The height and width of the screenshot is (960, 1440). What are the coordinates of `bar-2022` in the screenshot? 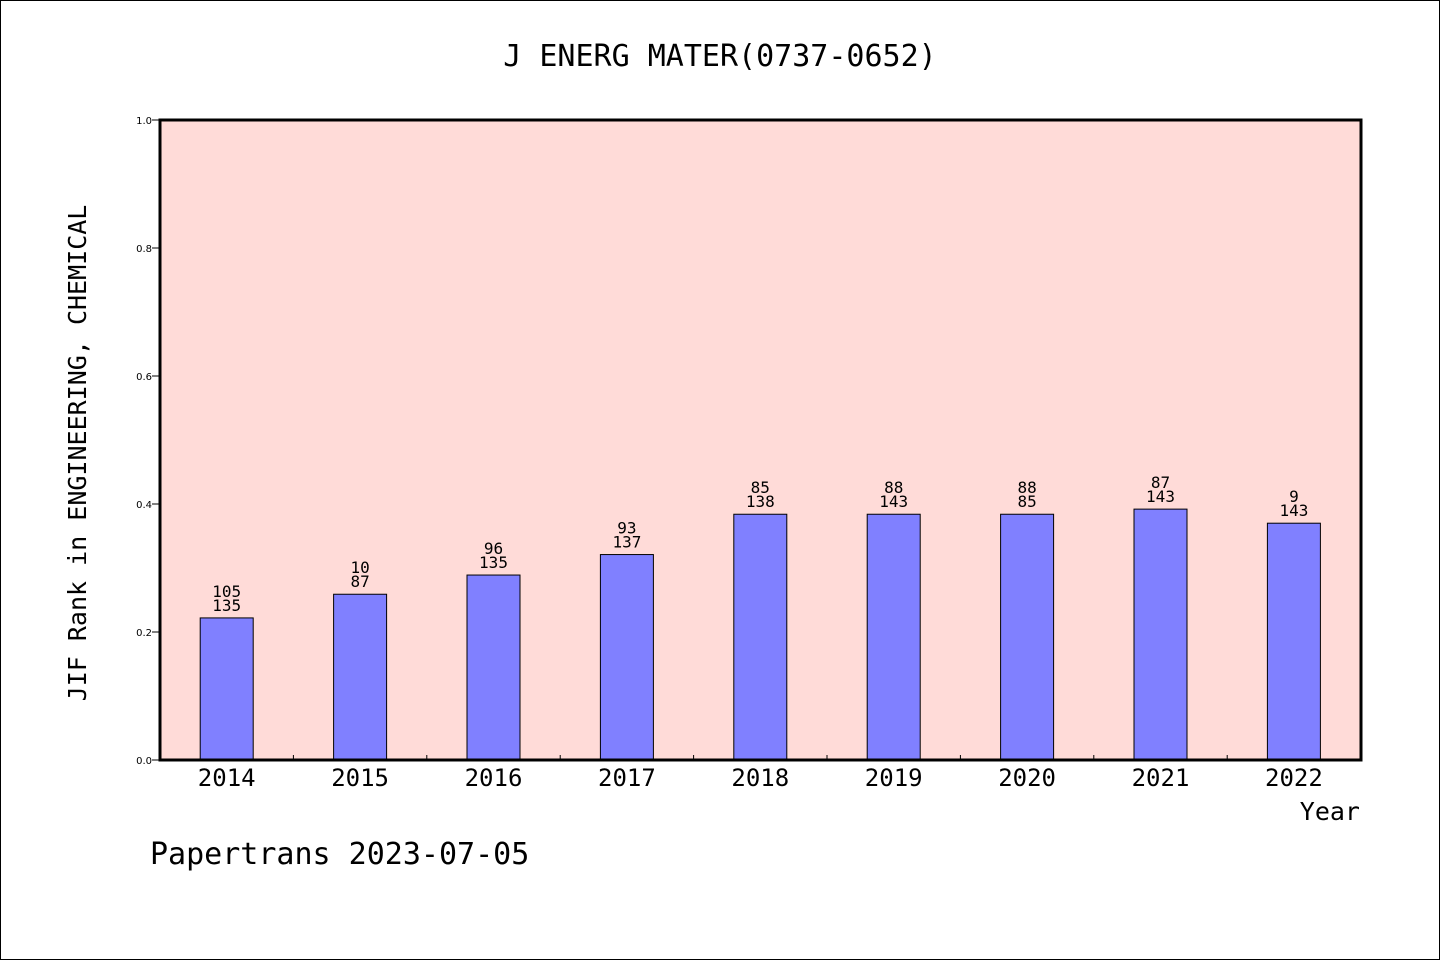 It's located at (1293, 641).